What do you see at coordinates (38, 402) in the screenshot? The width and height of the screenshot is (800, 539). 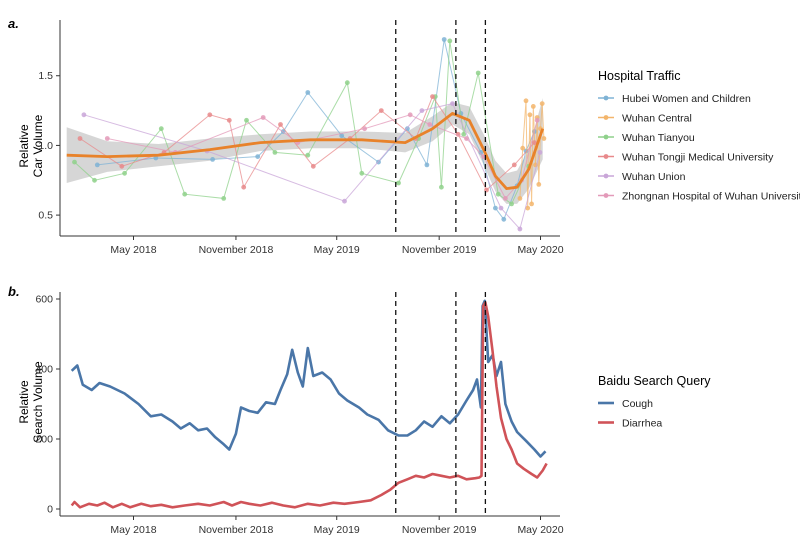 I see `panel-b-y-title-line2: Search Volume` at bounding box center [38, 402].